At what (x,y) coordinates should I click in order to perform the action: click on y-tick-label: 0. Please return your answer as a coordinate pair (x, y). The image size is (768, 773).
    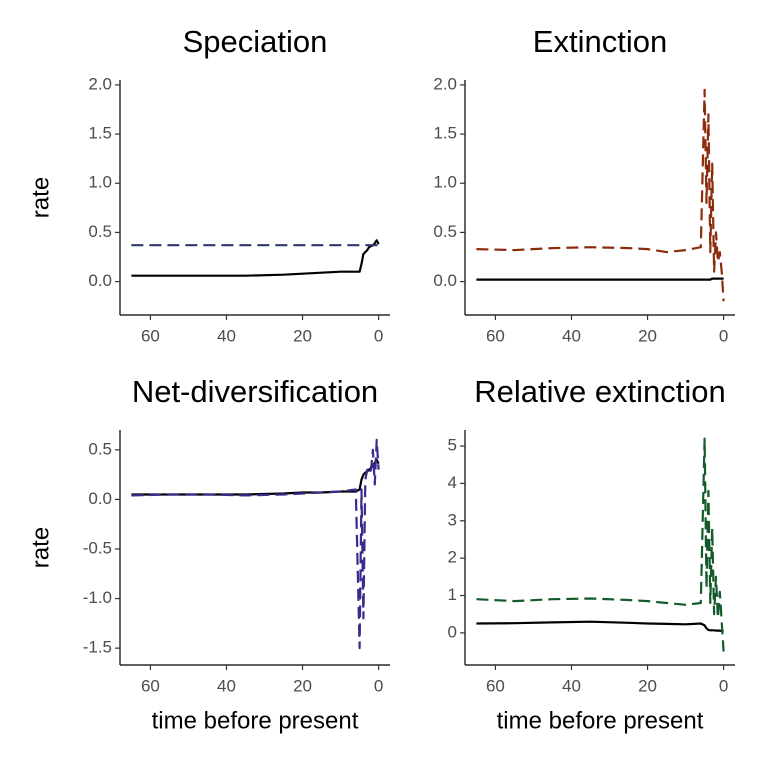
    Looking at the image, I should click on (452, 631).